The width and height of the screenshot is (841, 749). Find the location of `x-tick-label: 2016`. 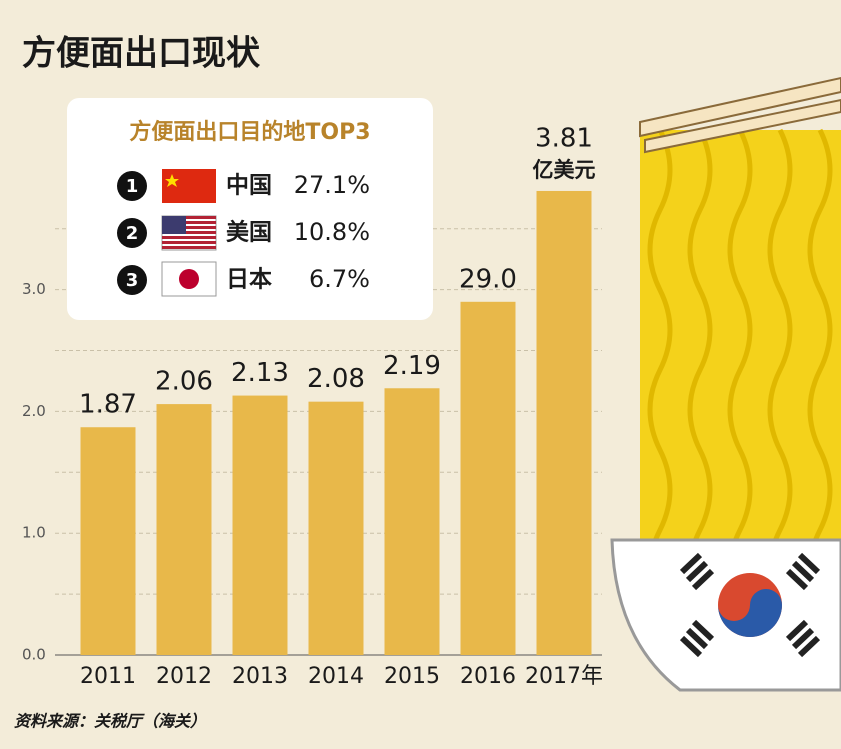

x-tick-label: 2016 is located at coordinates (488, 676).